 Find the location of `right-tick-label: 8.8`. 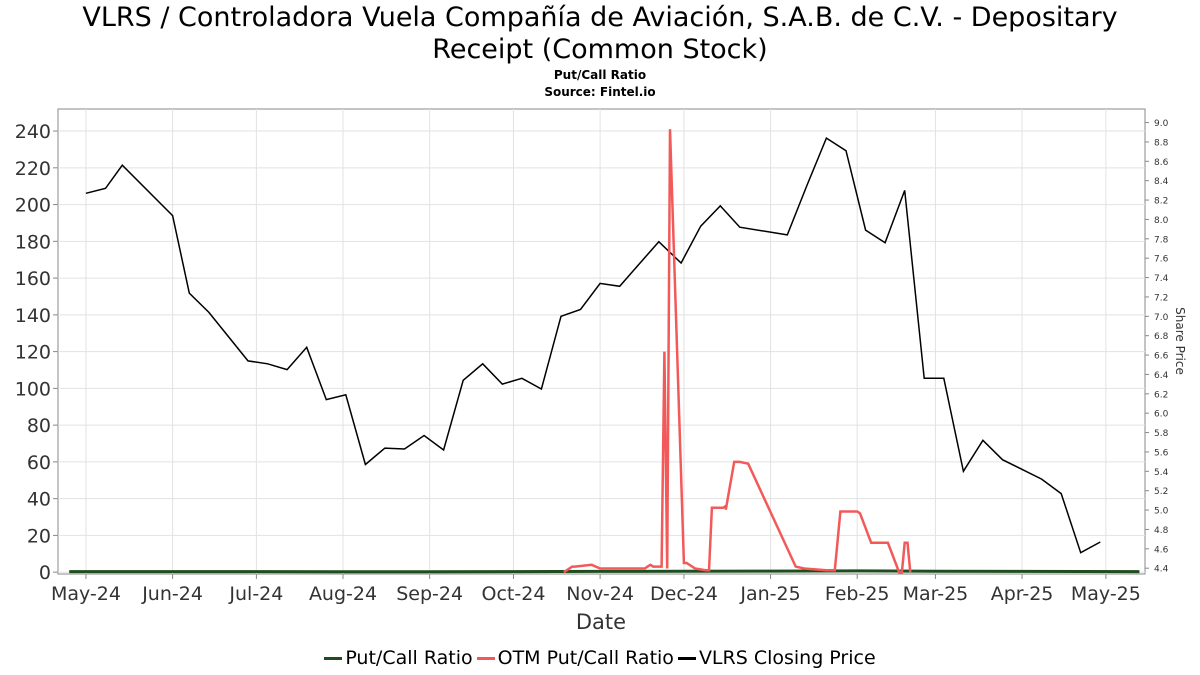

right-tick-label: 8.8 is located at coordinates (1161, 143).